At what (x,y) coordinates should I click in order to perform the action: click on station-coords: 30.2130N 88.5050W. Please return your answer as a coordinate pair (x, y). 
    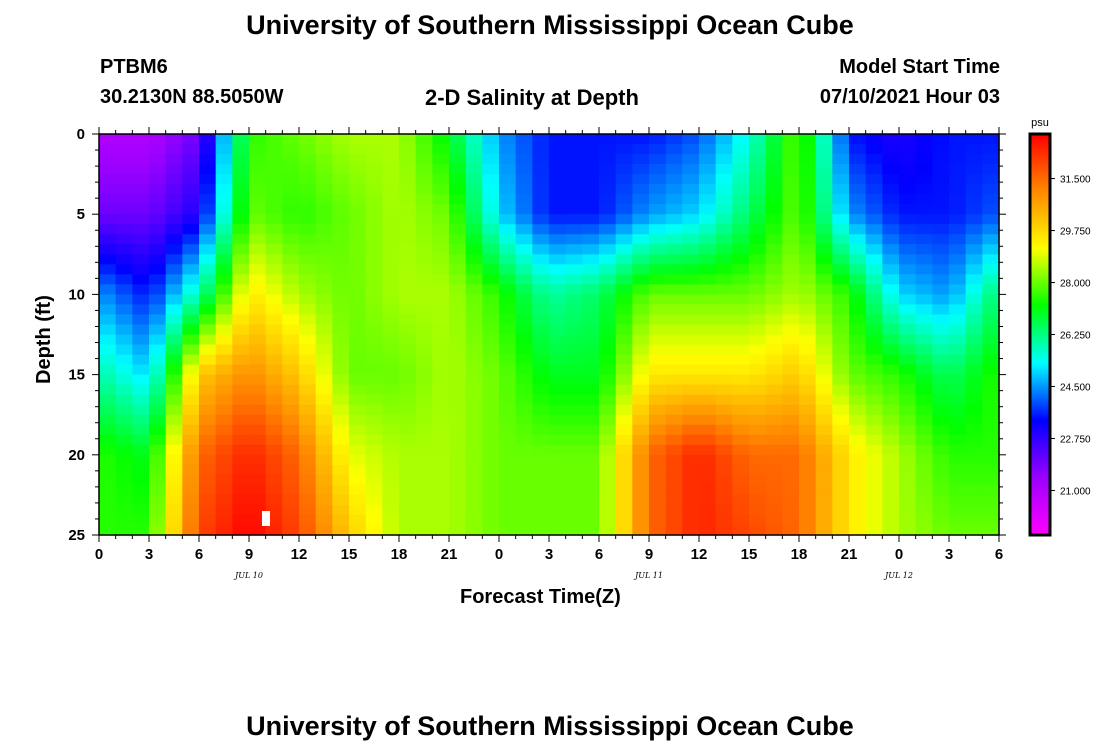
    Looking at the image, I should click on (192, 97).